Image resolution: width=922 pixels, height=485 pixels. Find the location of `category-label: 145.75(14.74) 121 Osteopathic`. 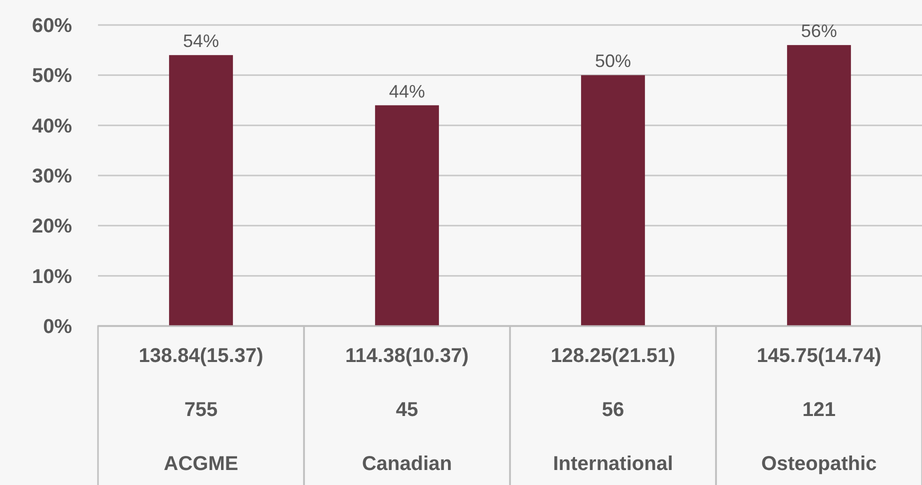

category-label: 145.75(14.74) 121 Osteopathic is located at coordinates (819, 410).